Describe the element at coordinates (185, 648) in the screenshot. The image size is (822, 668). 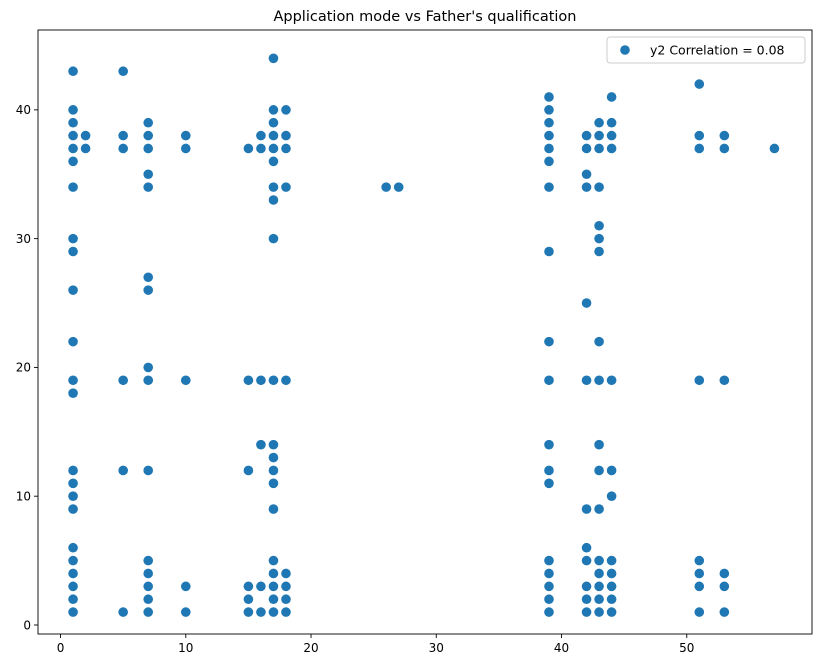
I see `x-tick-label: 10` at that location.